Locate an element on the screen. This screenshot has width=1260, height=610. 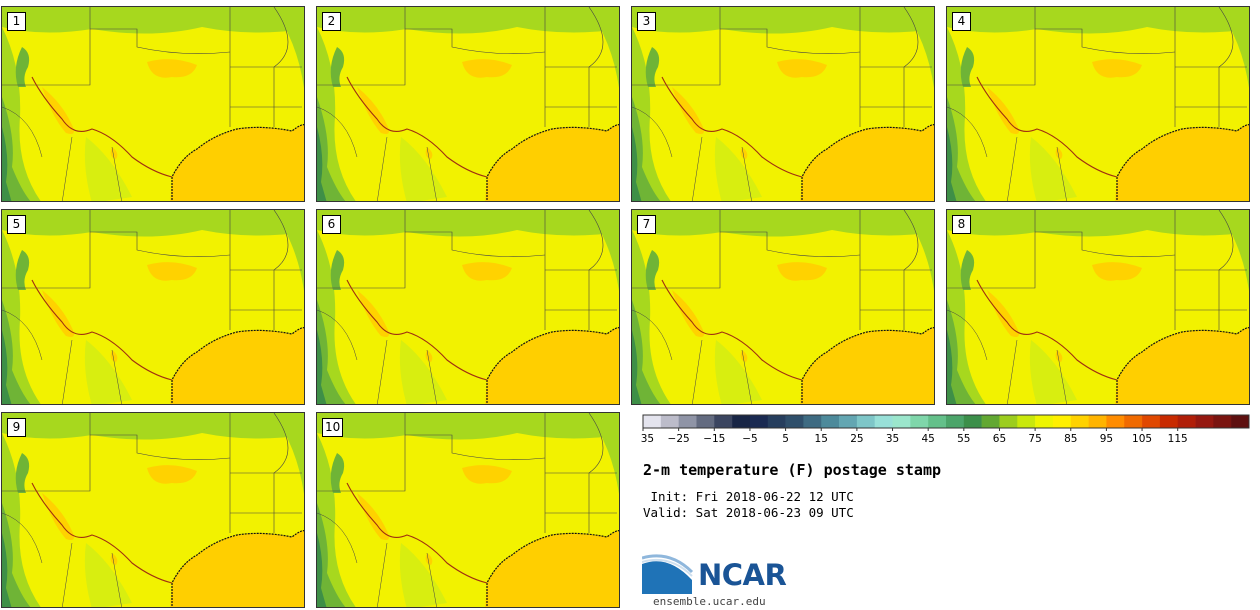
member-panel-6: 6 is located at coordinates (468, 307).